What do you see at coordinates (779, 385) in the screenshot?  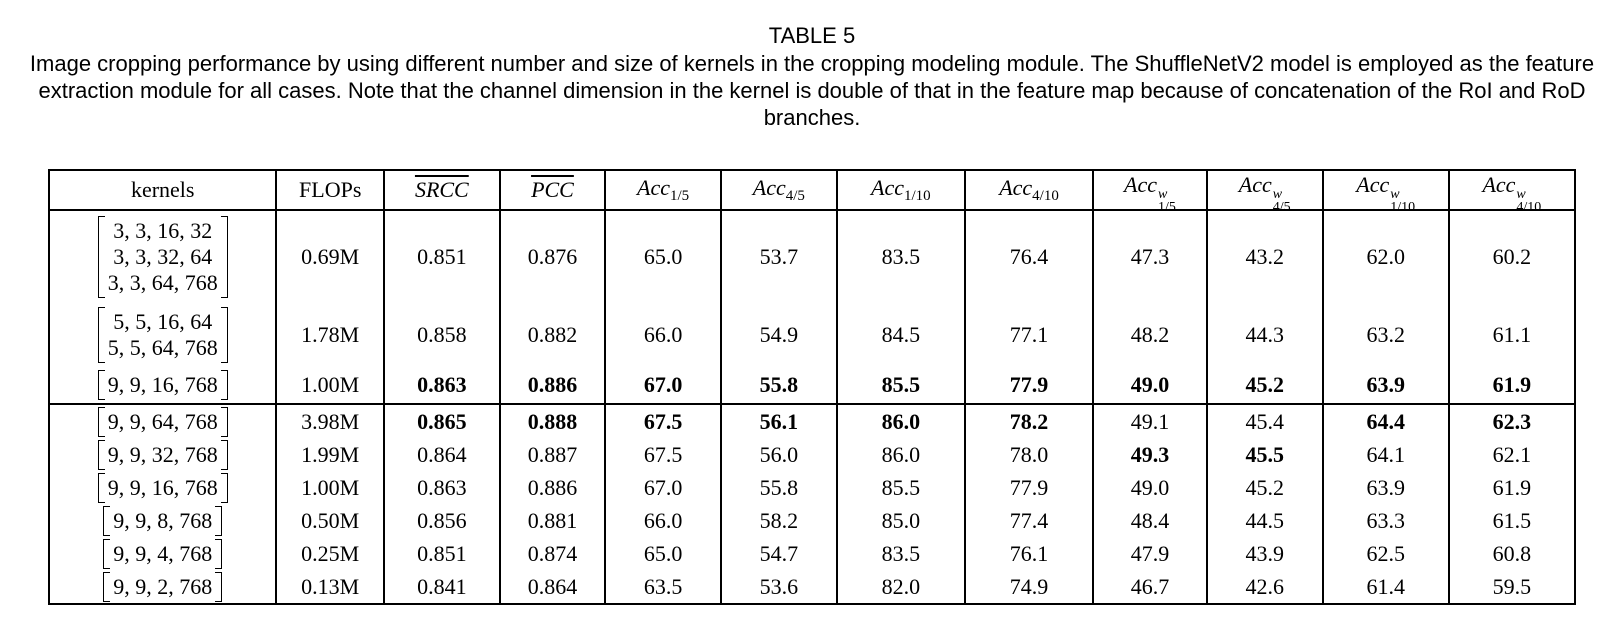 I see `cell-acc-4-5: 55.8` at bounding box center [779, 385].